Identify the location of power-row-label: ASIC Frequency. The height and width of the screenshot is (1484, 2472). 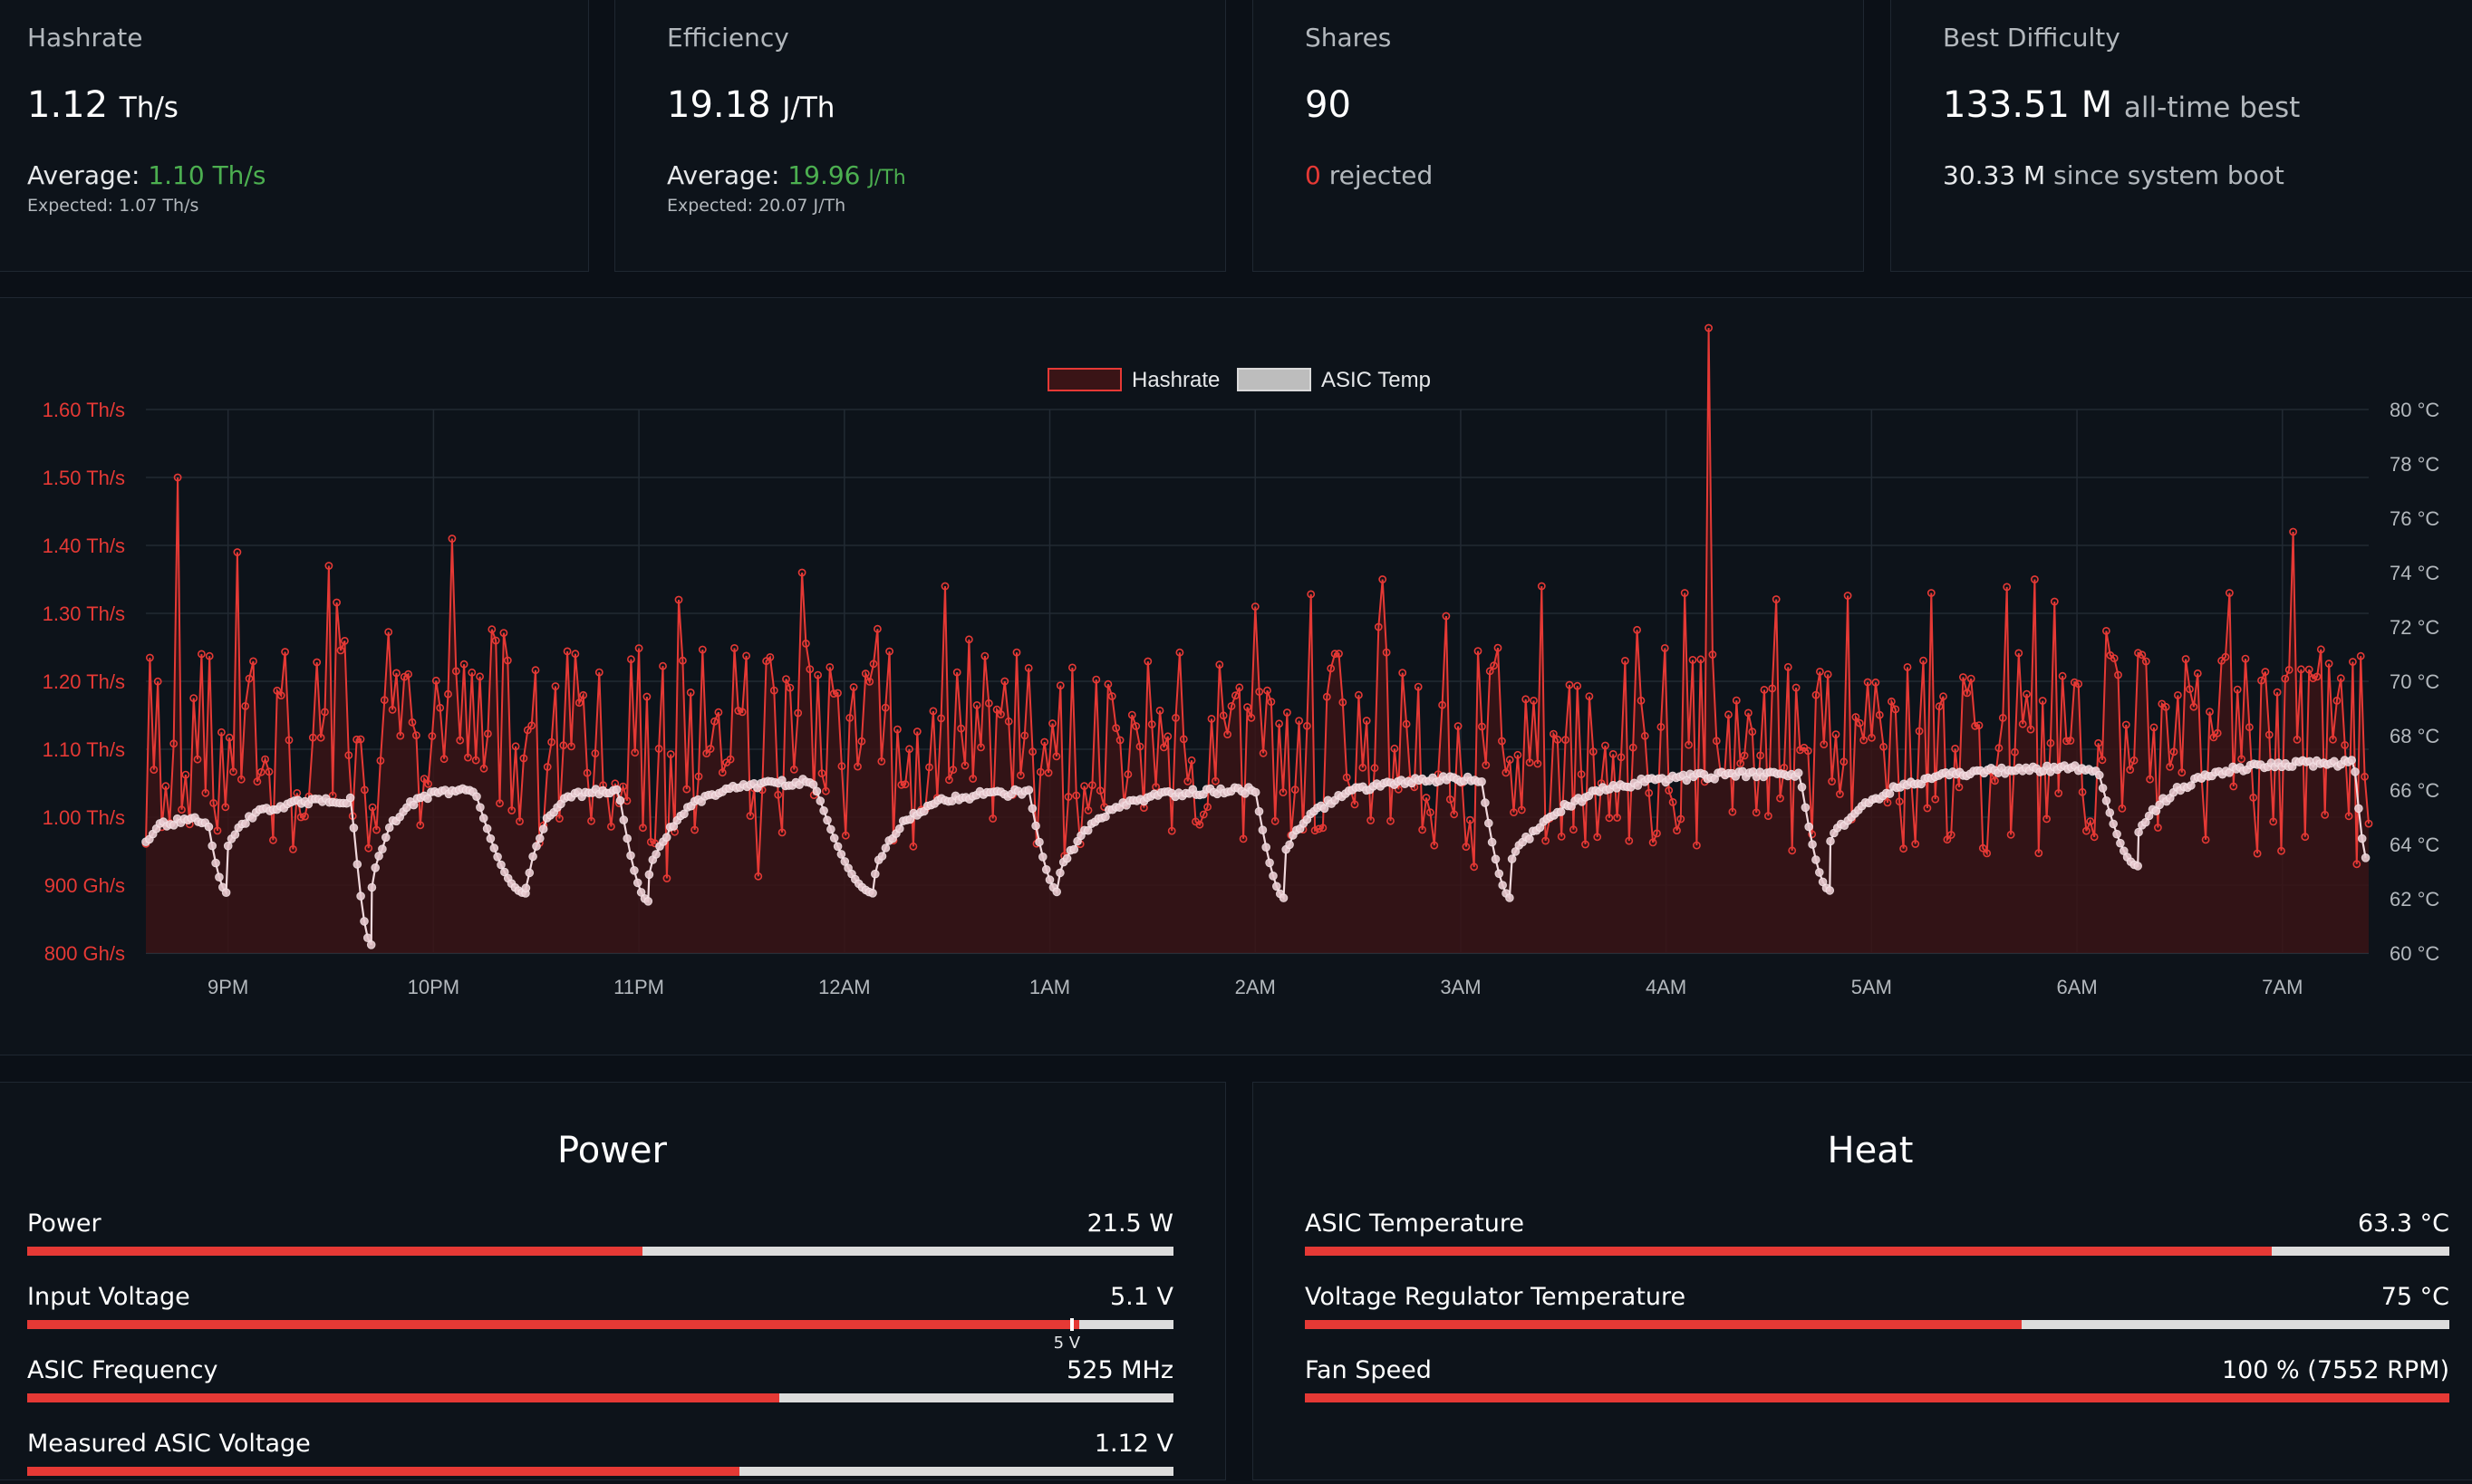
(122, 1370).